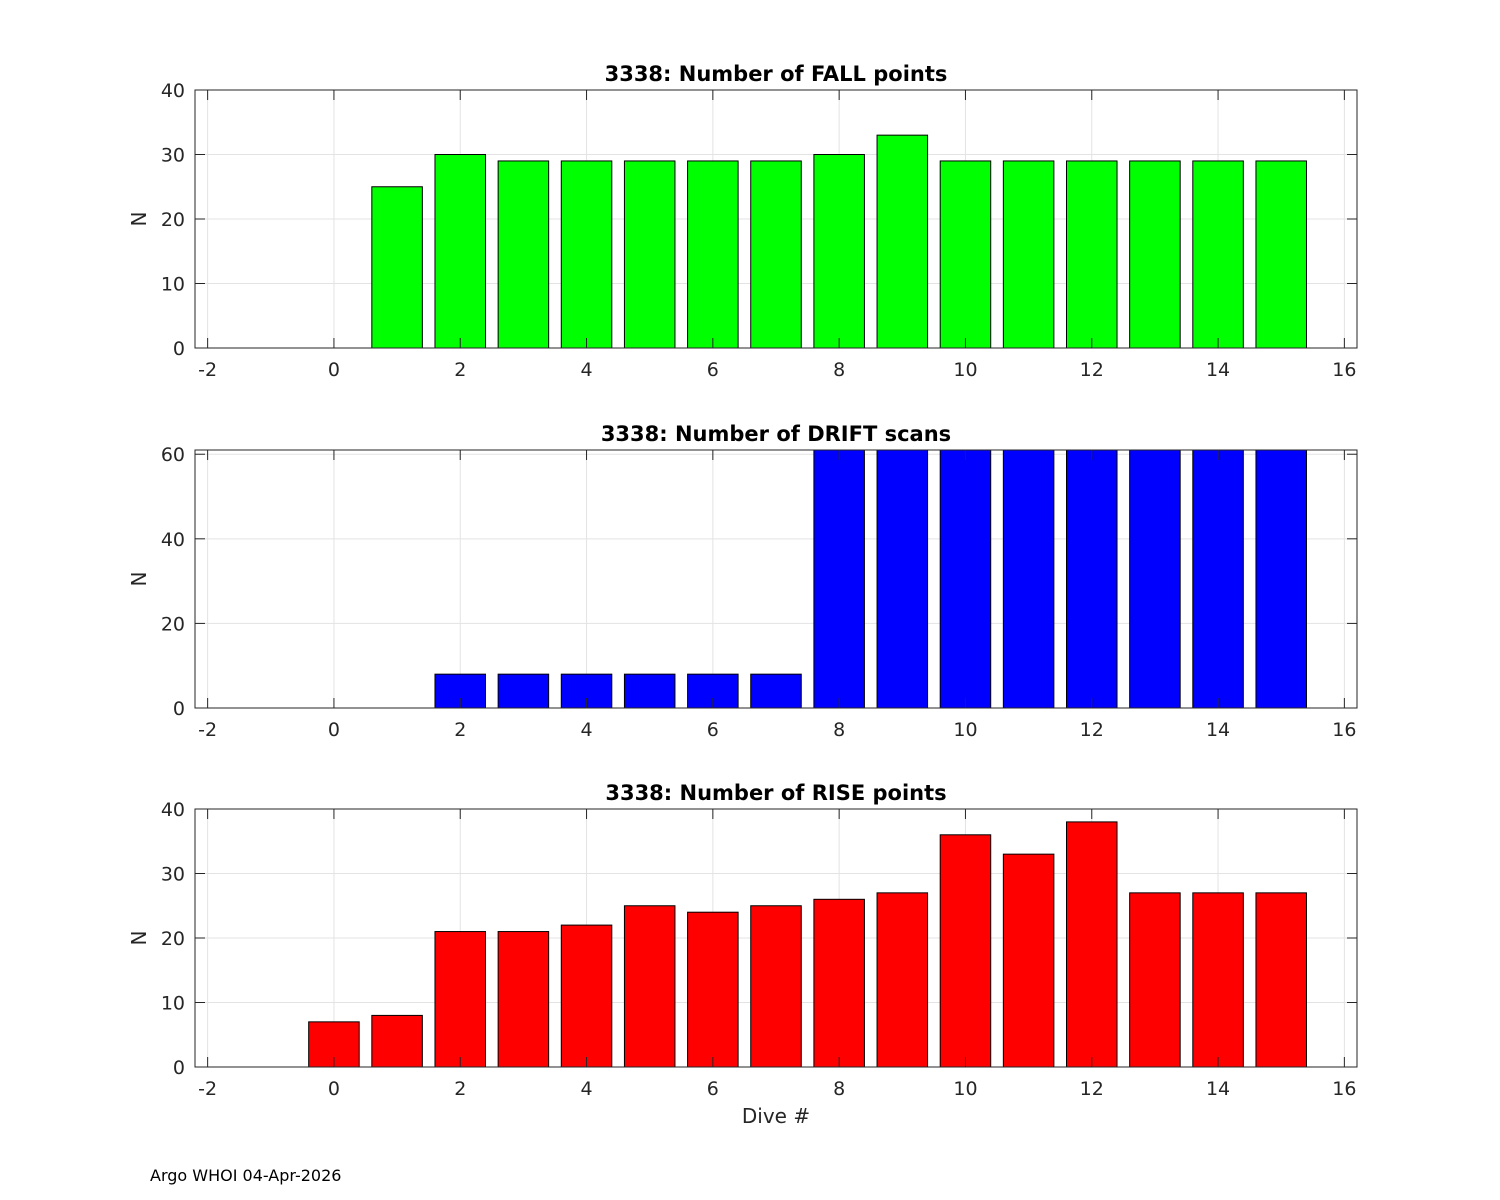  Describe the element at coordinates (246, 1175) in the screenshot. I see `footer-credit: Argo WHOI 04-Apr-2026` at that location.